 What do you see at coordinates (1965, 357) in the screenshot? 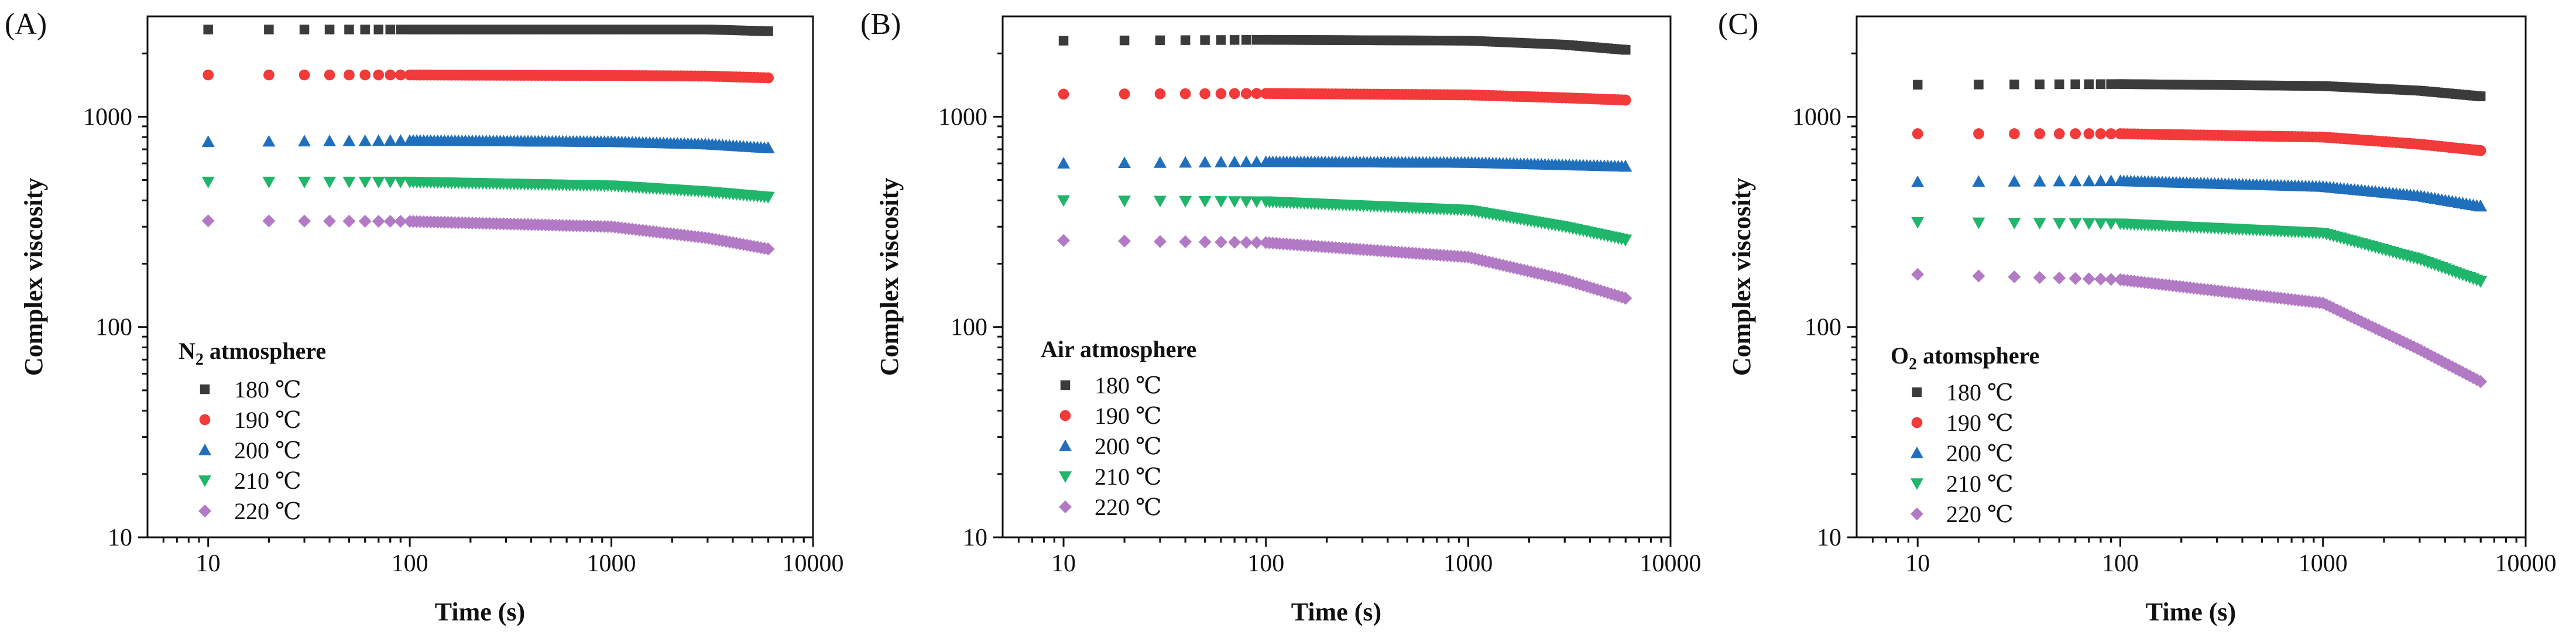
I see `legend-title: O2 atomsphere` at bounding box center [1965, 357].